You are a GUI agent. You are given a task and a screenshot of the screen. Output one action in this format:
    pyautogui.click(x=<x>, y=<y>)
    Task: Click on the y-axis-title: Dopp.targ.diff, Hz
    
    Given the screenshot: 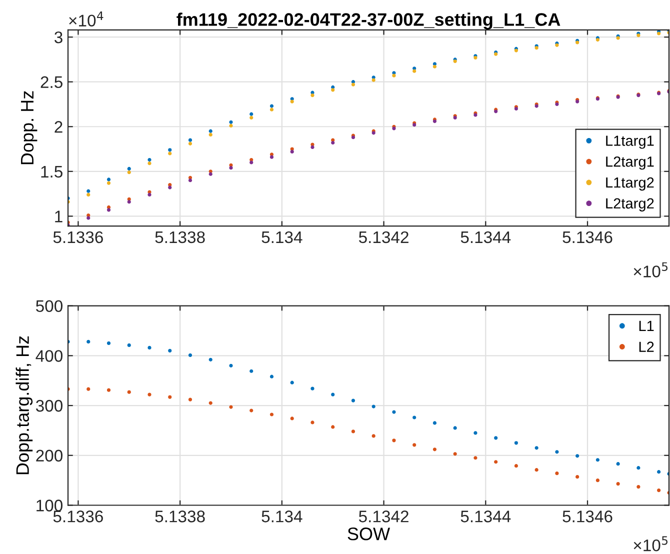 What is the action you would take?
    pyautogui.click(x=24, y=405)
    